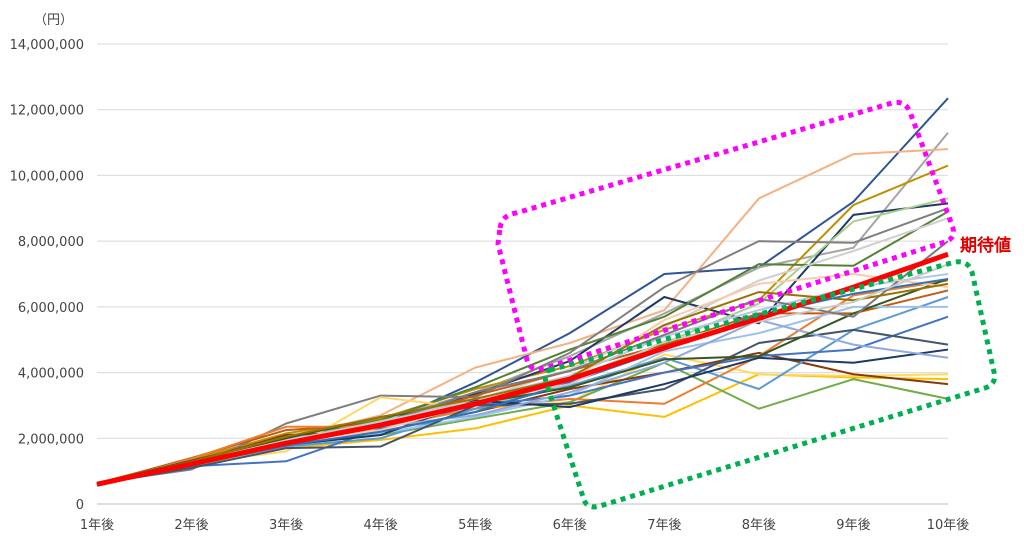 This screenshot has width=1024, height=547. Describe the element at coordinates (985, 245) in the screenshot. I see `expected-value-label: 期待値` at that location.